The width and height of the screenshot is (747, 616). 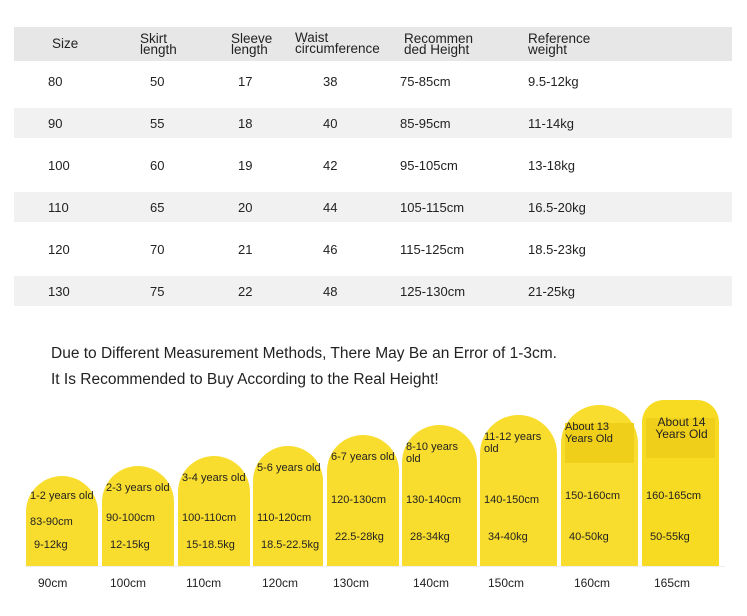 I want to click on table-cell: 125-130cm, so click(x=433, y=291).